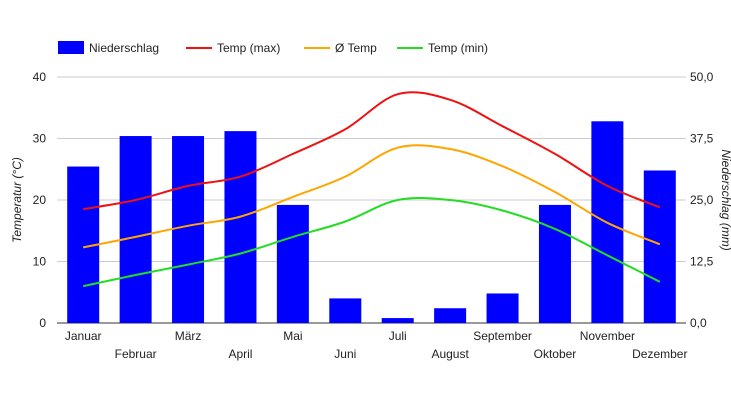 This screenshot has width=731, height=400. What do you see at coordinates (71, 47) in the screenshot?
I see `legend-swatch` at bounding box center [71, 47].